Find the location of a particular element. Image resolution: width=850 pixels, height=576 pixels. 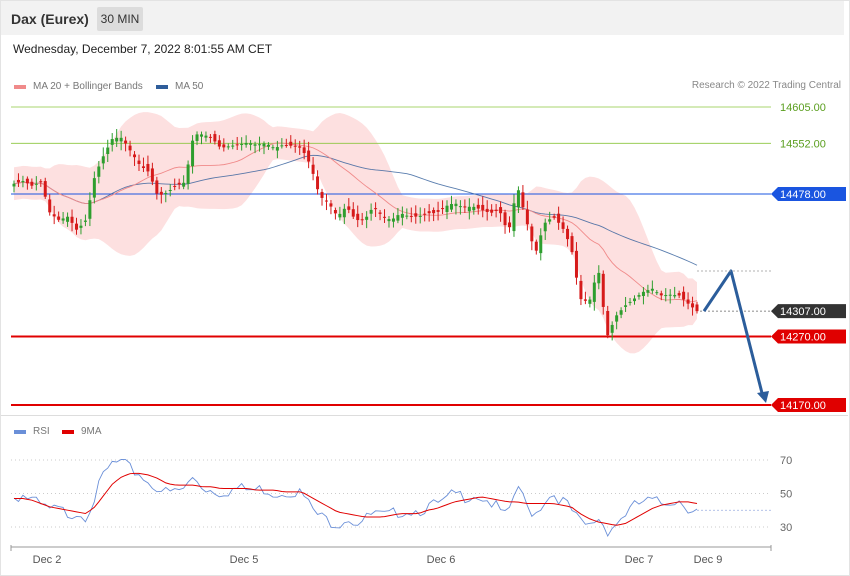

projection-arrowhead is located at coordinates (763, 397).